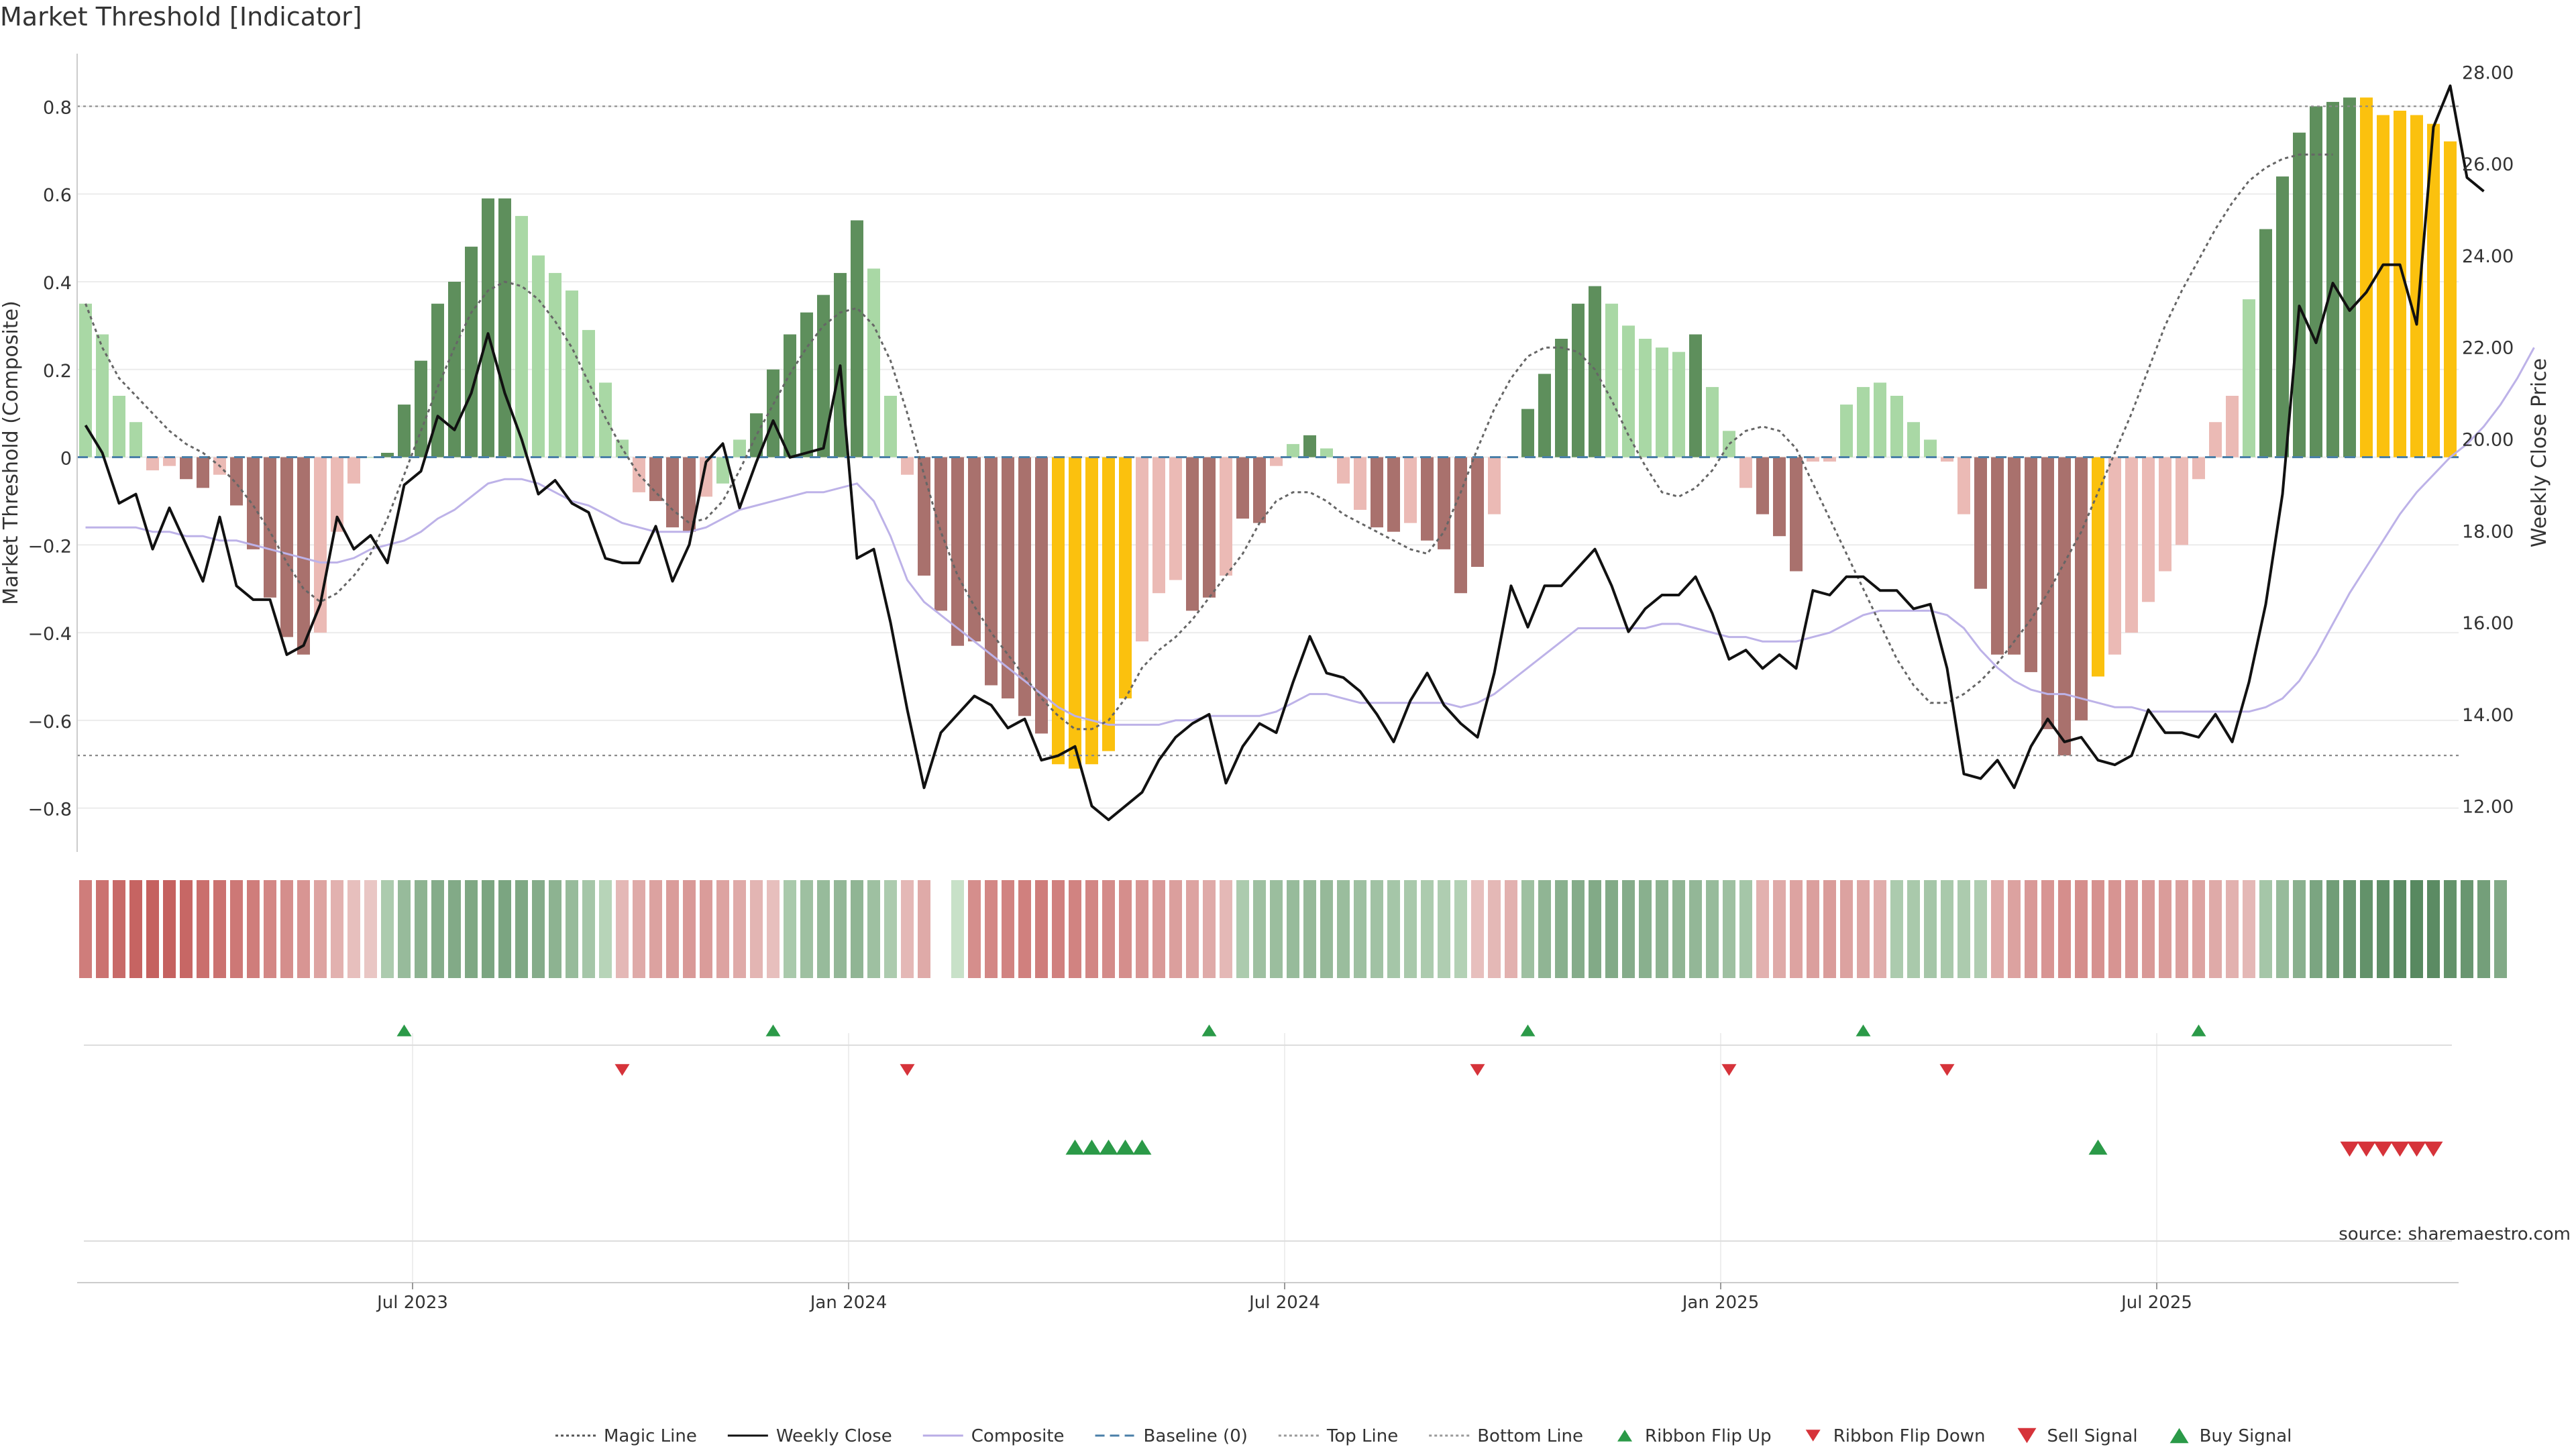  Describe the element at coordinates (50, 810) in the screenshot. I see `y-tick-label: −0.8` at that location.